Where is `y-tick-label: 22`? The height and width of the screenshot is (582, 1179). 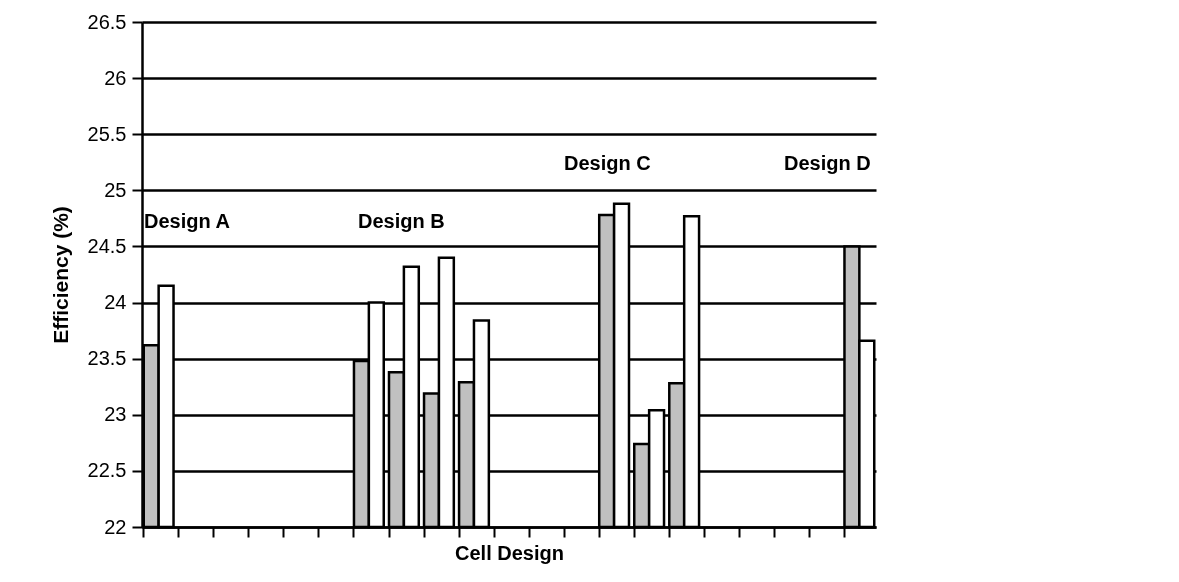 y-tick-label: 22 is located at coordinates (115, 526).